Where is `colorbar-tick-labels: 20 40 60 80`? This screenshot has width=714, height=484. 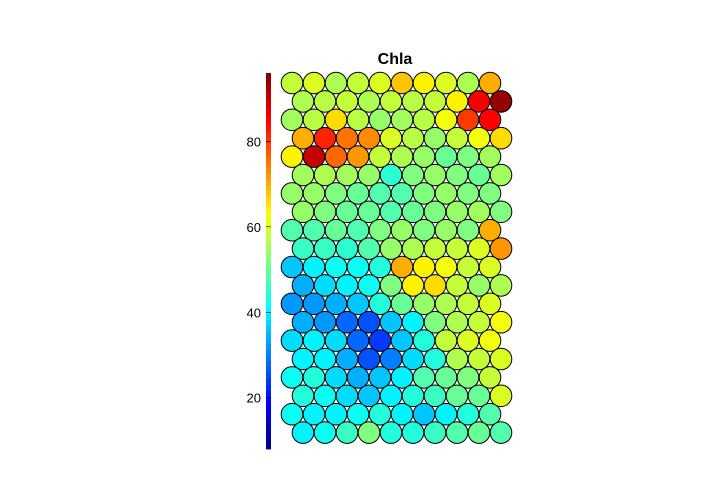 colorbar-tick-labels: 20 40 60 80 is located at coordinates (259, 270).